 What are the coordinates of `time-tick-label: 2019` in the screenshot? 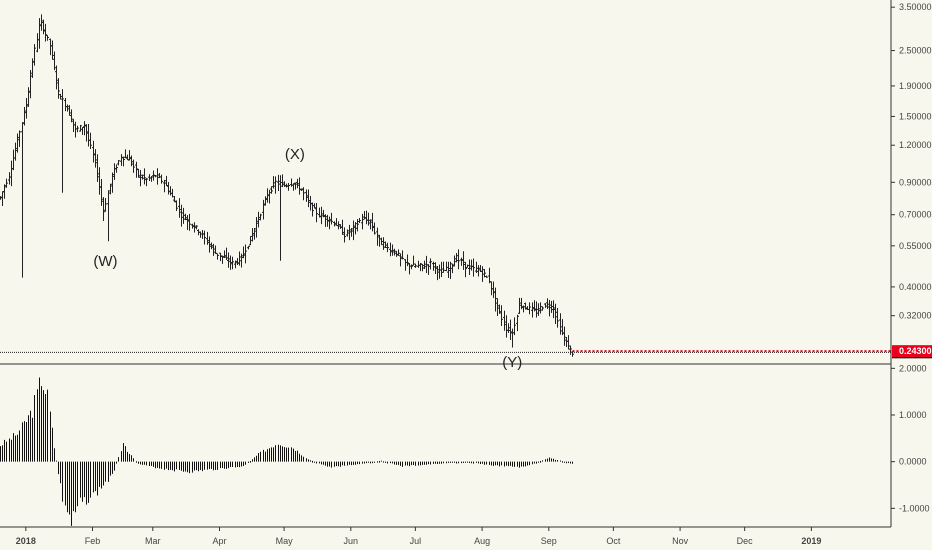 It's located at (811, 541).